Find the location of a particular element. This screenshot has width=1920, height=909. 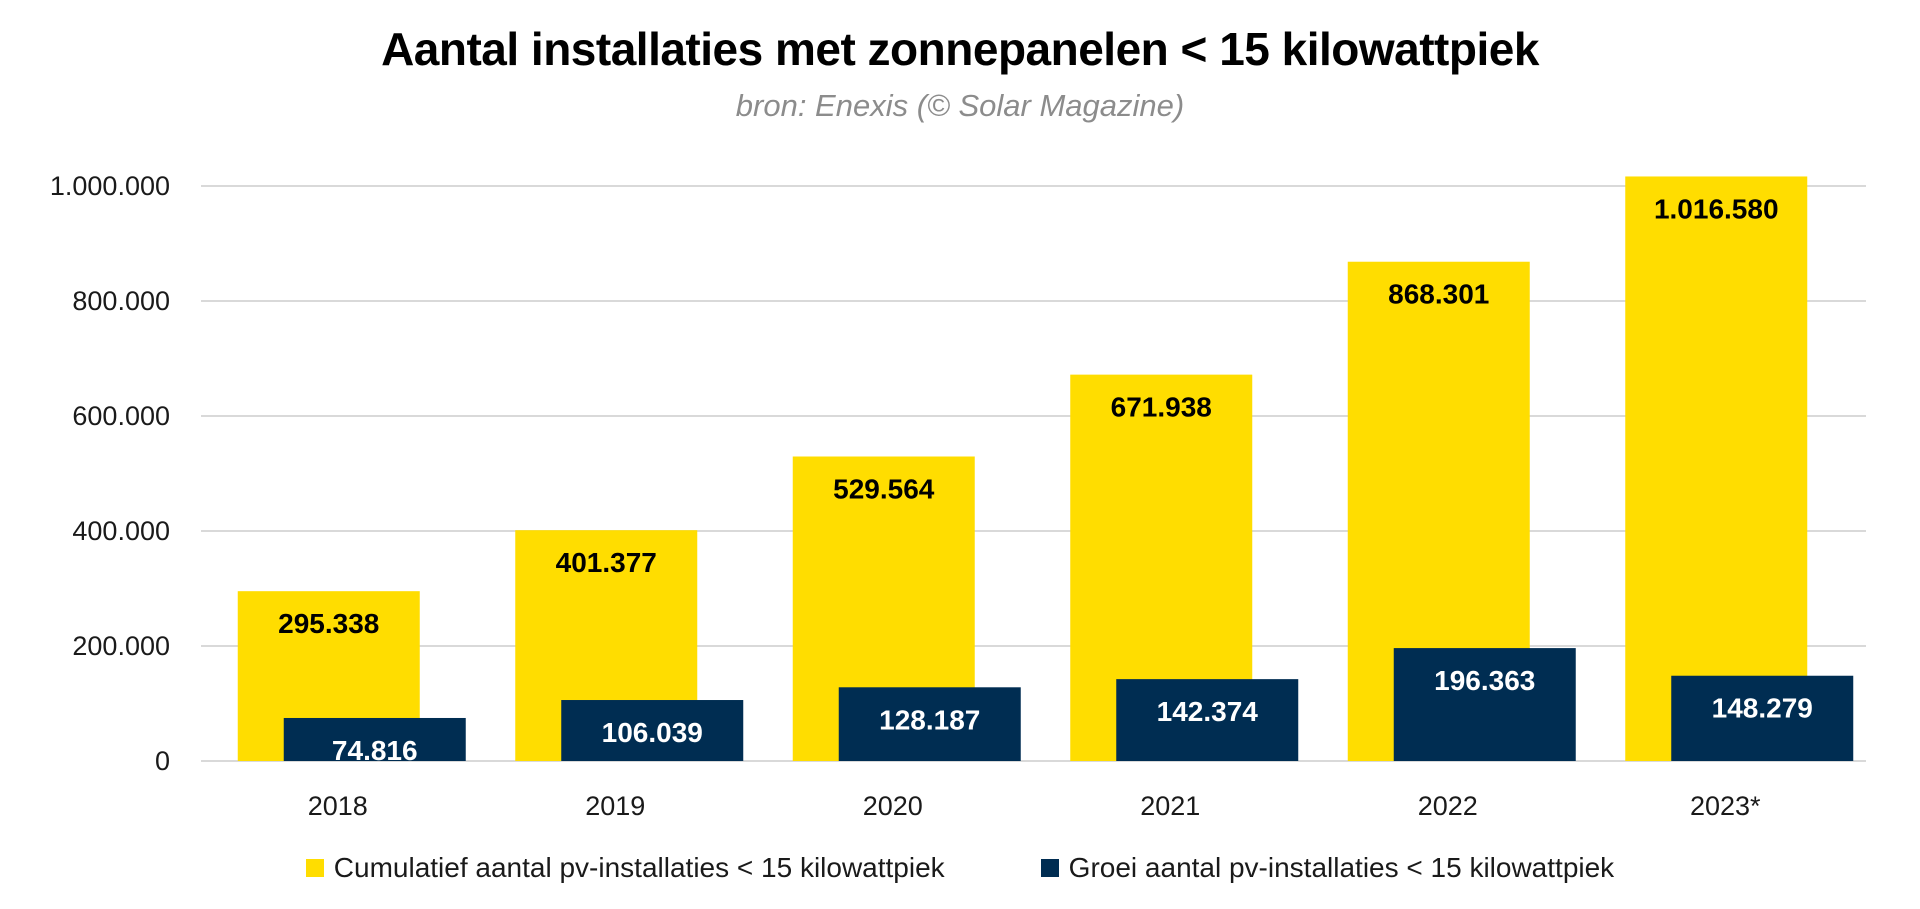

data-label-growth: 106.039 is located at coordinates (652, 732).